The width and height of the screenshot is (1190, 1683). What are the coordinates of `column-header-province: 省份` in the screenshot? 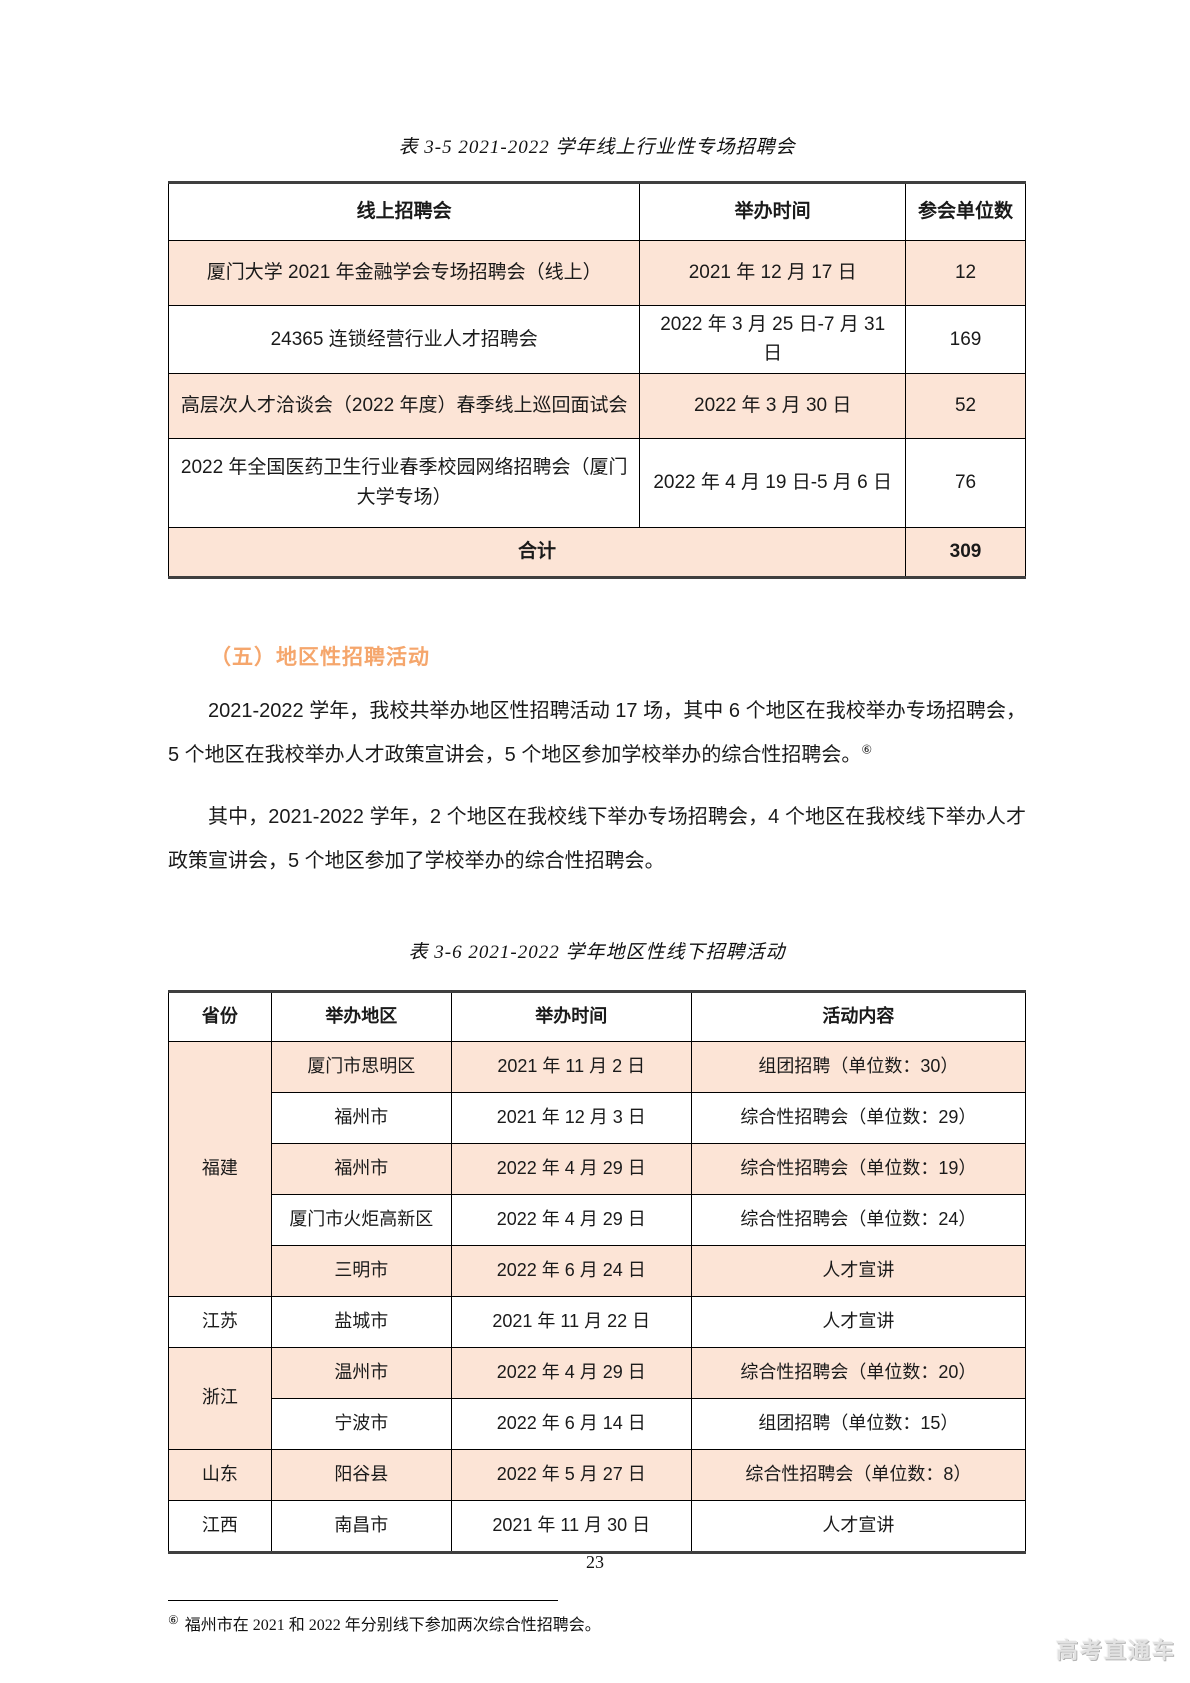 It's located at (220, 1016).